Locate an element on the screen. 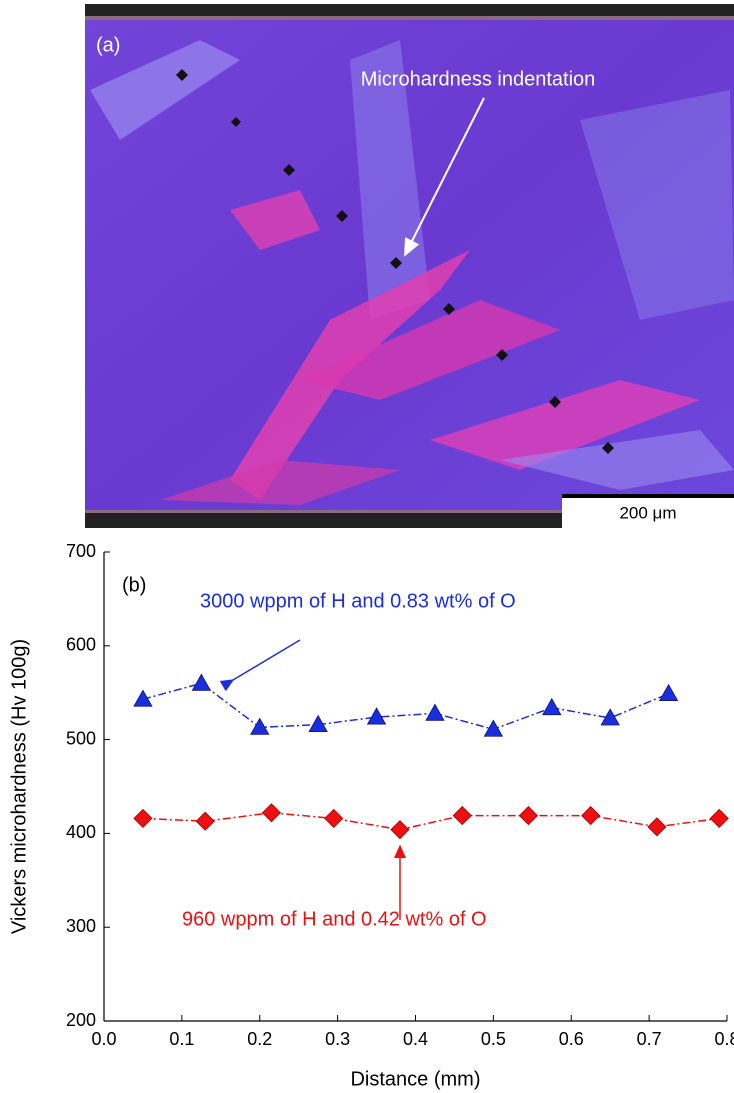  x-tick-label: 0.3 is located at coordinates (337, 1039).